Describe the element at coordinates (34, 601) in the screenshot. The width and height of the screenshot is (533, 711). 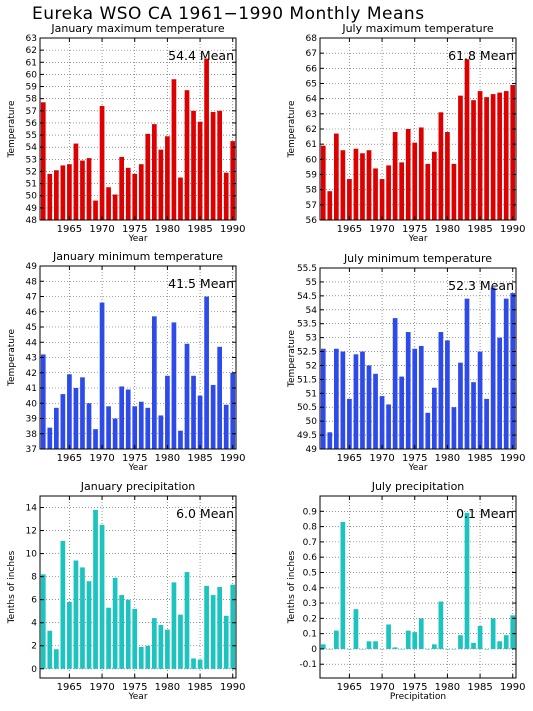
I see `y-tick-label: 6` at that location.